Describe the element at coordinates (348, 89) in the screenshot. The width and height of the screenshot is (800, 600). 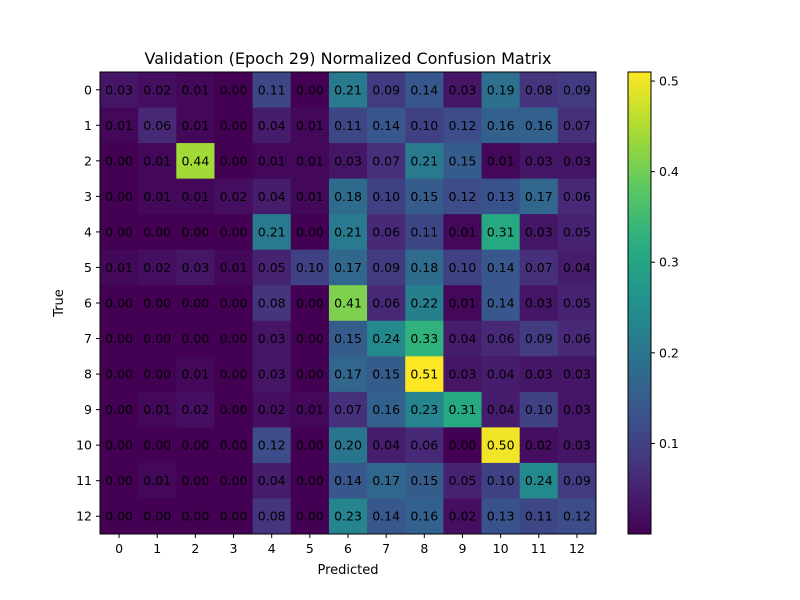
I see `cell-value-label: 0.21` at that location.